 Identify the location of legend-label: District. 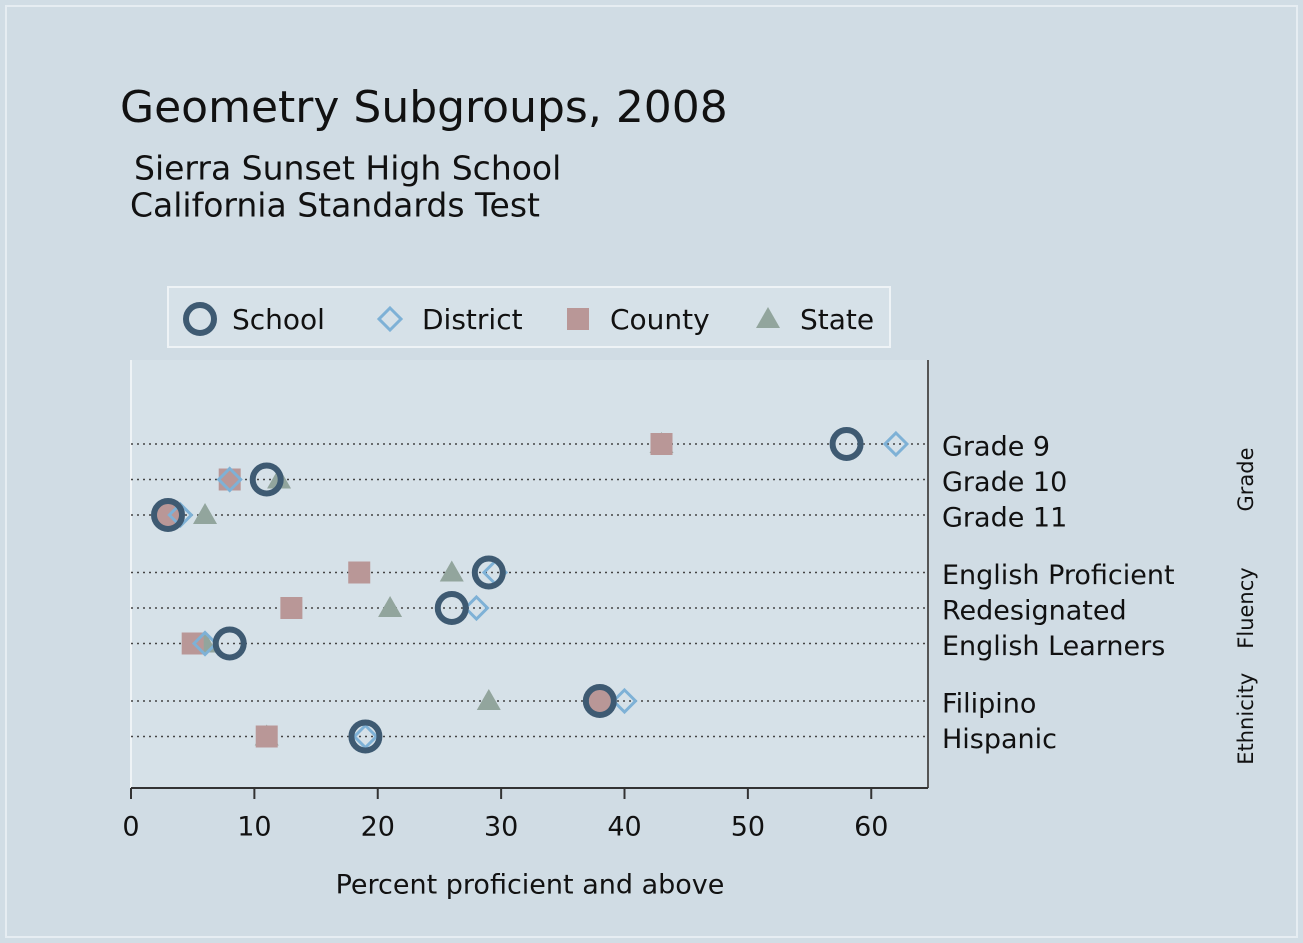
(472, 319).